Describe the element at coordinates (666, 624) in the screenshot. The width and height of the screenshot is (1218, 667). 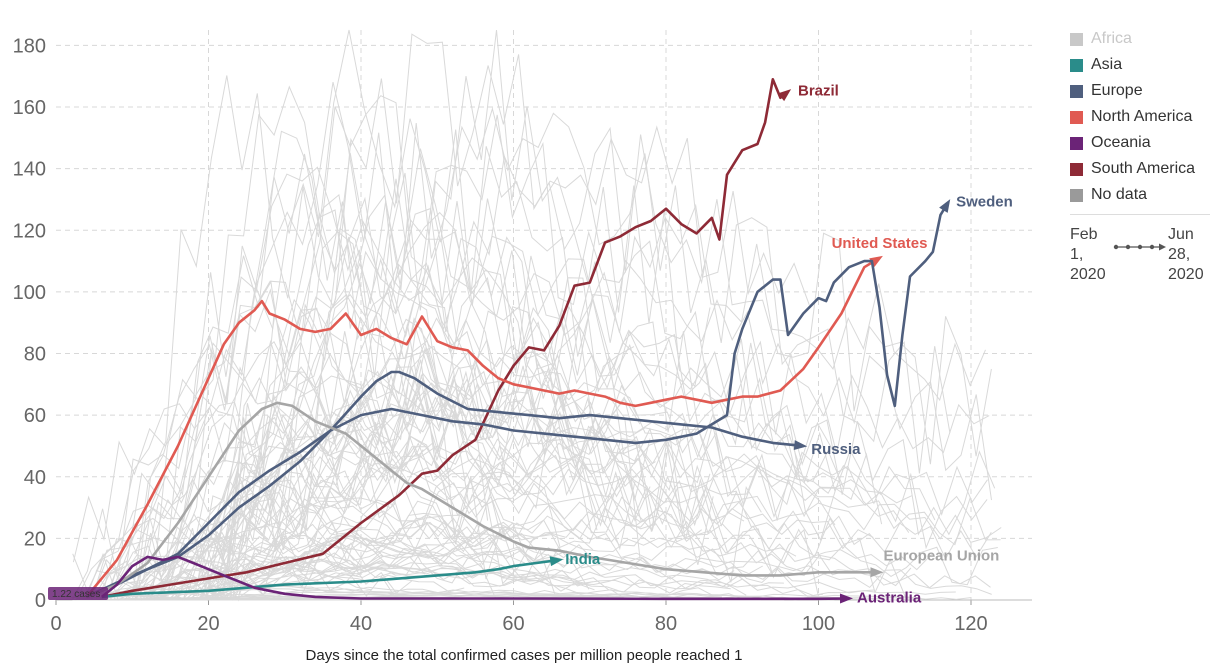
I see `x-tick-label: 80` at that location.